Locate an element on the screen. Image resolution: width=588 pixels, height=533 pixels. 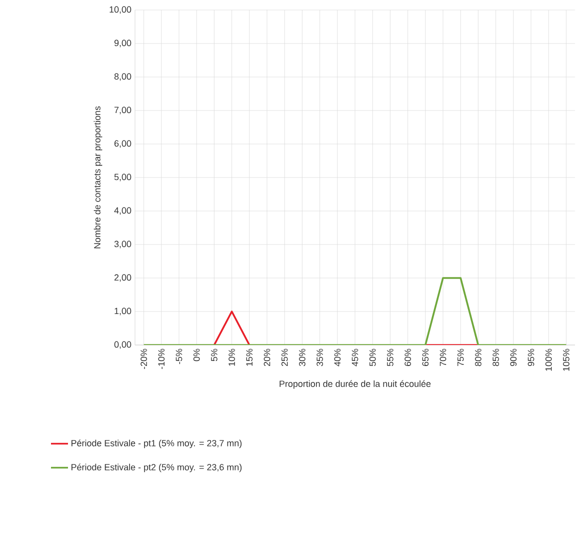
x-tick-label: 100% is located at coordinates (548, 359).